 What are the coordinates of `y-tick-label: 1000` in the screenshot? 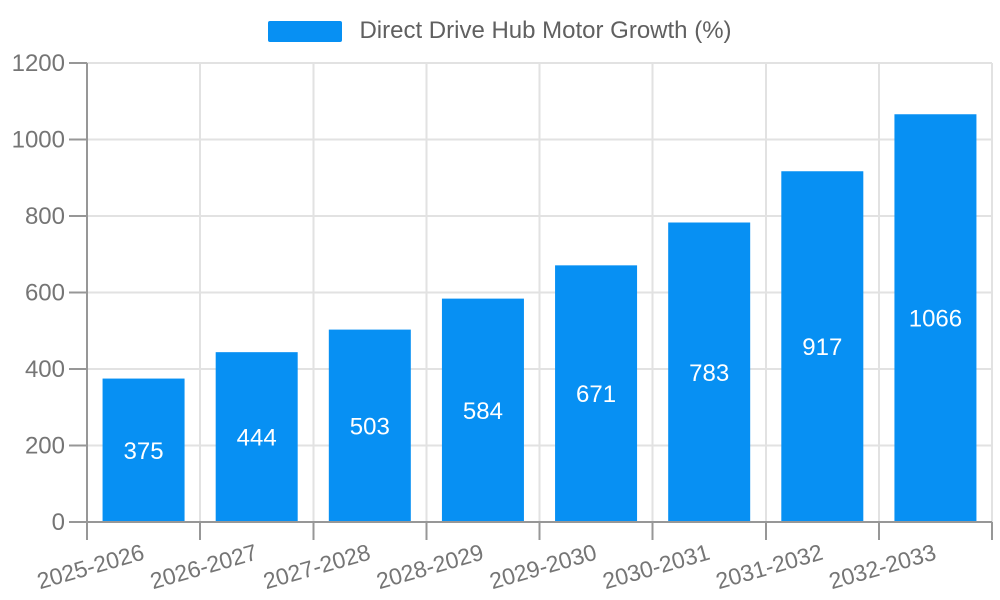 It's located at (38, 140).